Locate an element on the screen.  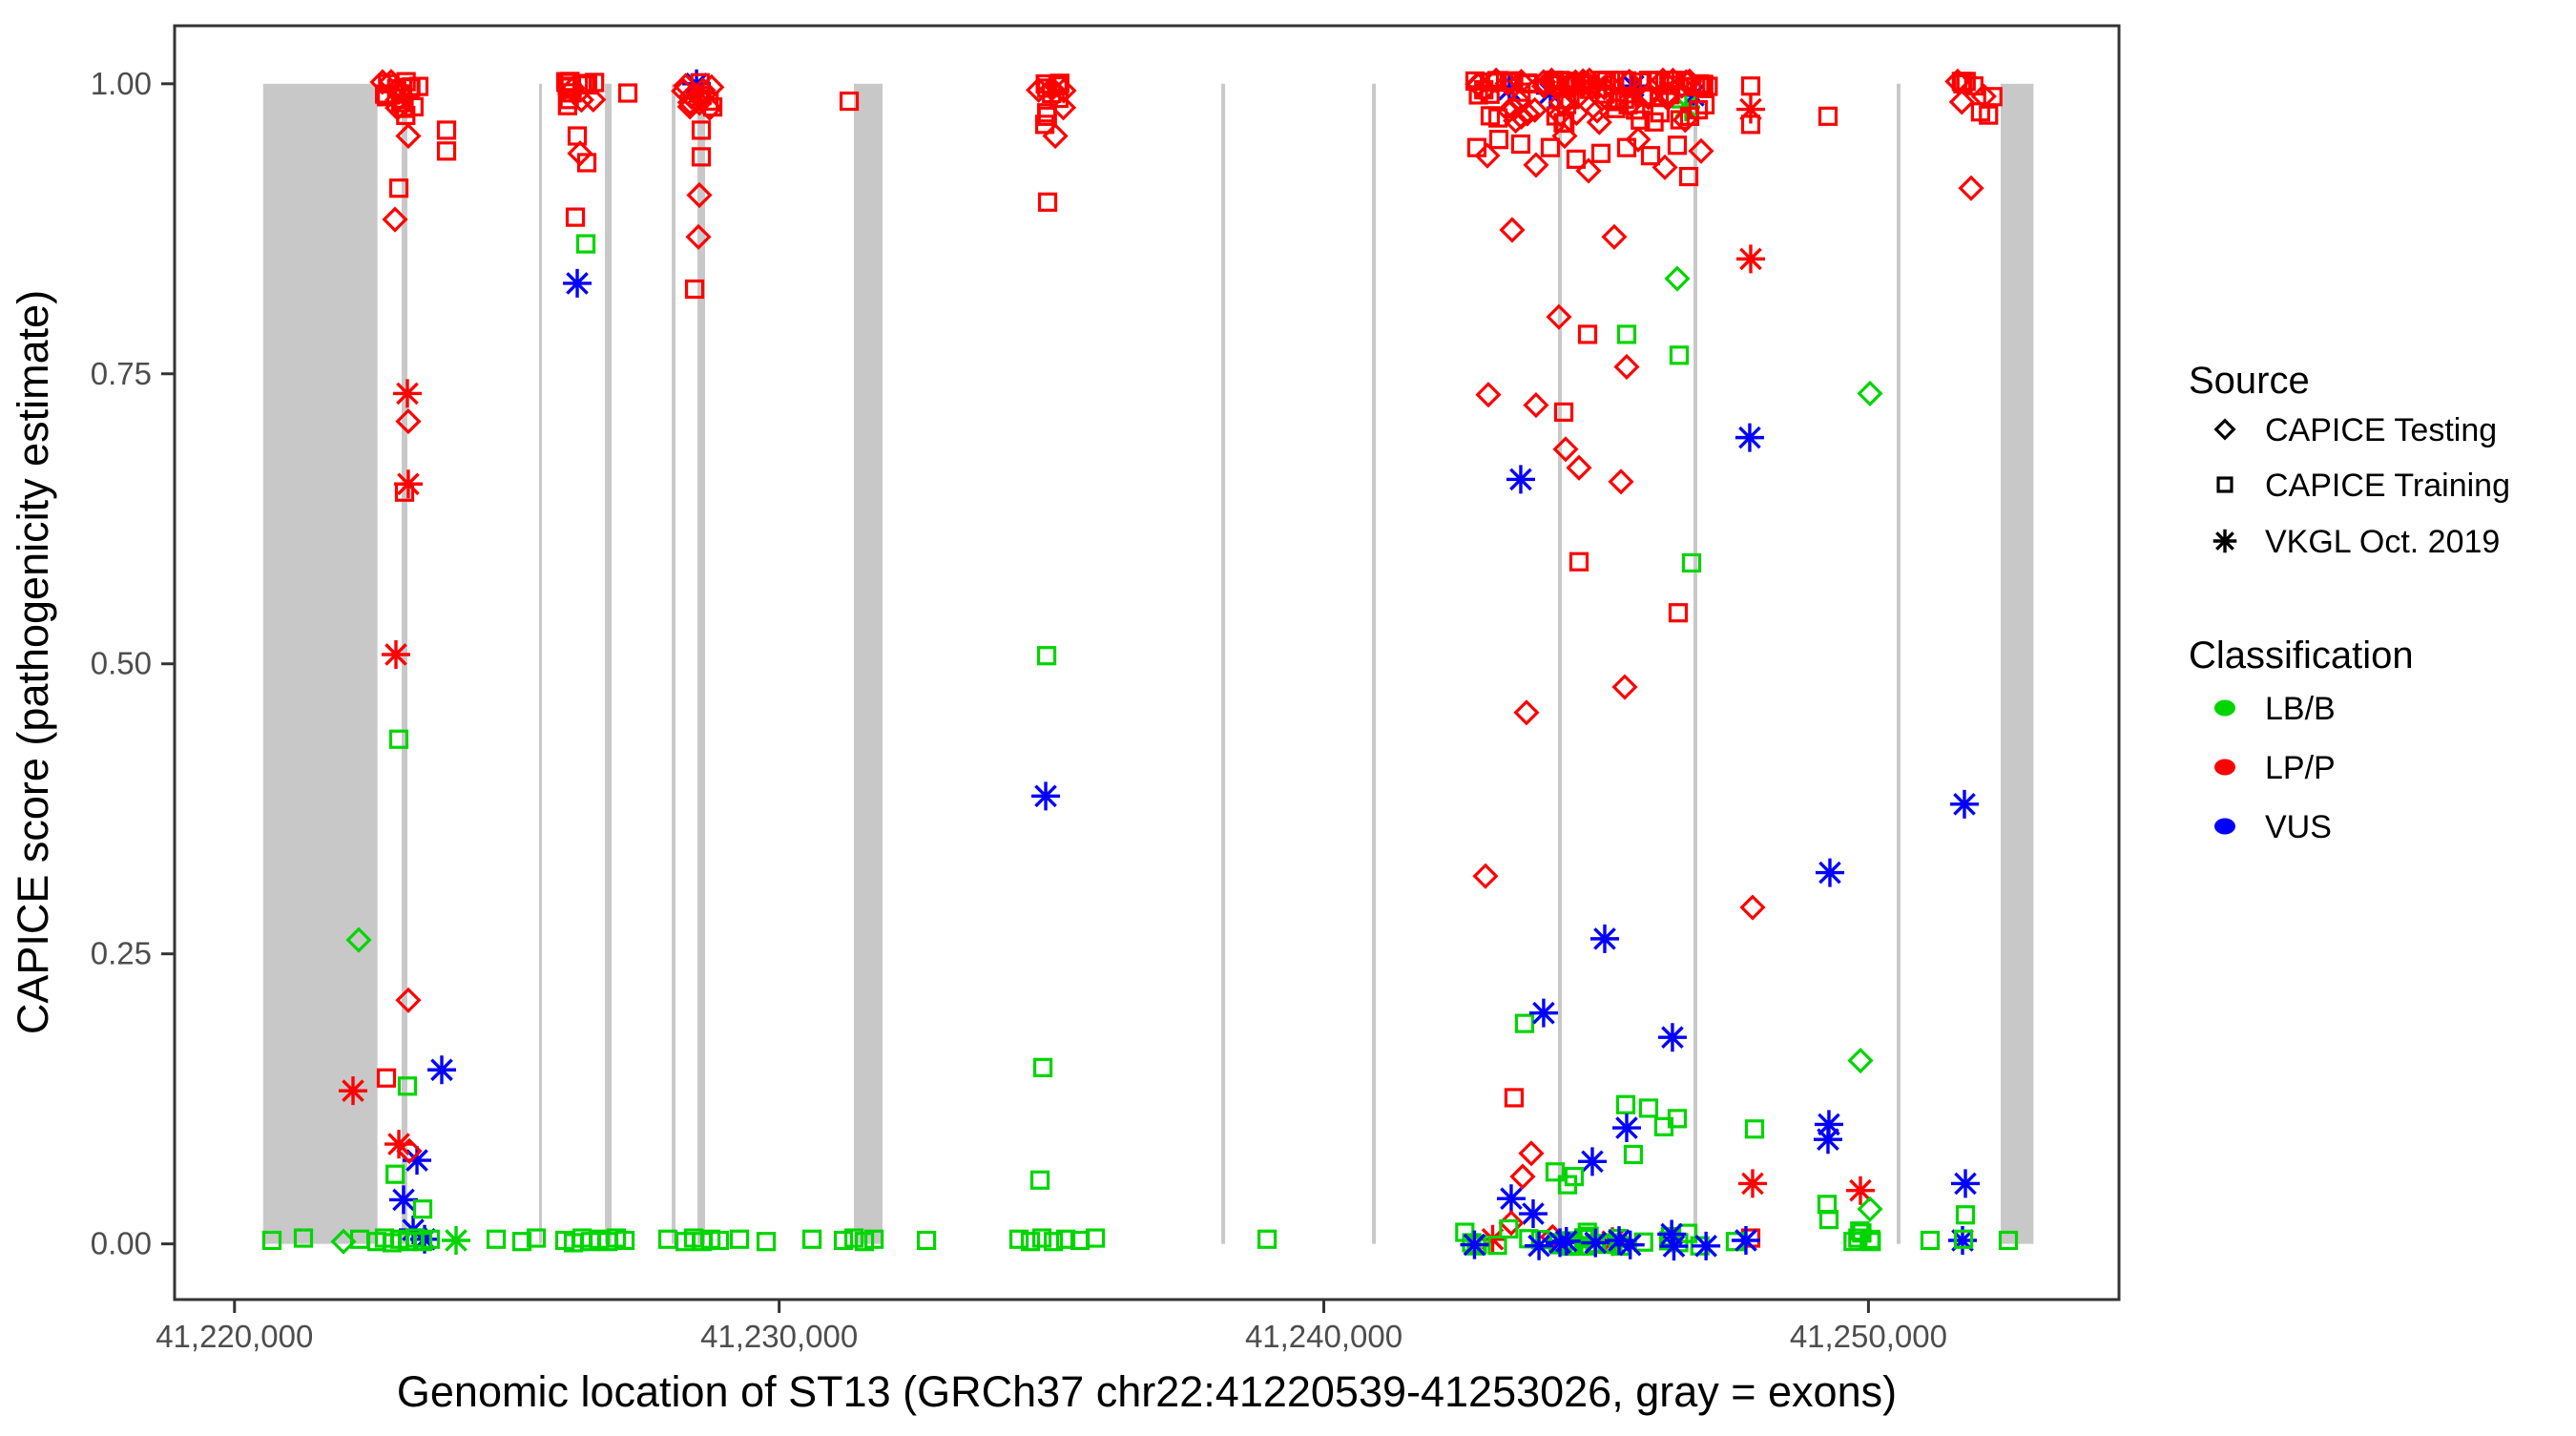
legend-source-item-label: CAPICE Training is located at coordinates (2387, 486).